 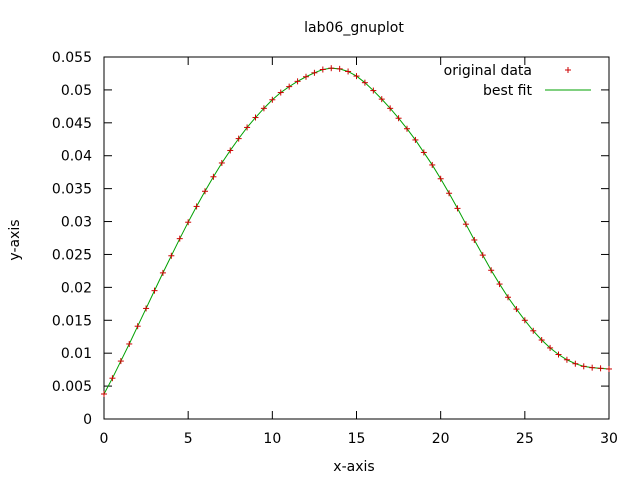 I want to click on y-tick-label: 0.055, so click(x=72, y=58).